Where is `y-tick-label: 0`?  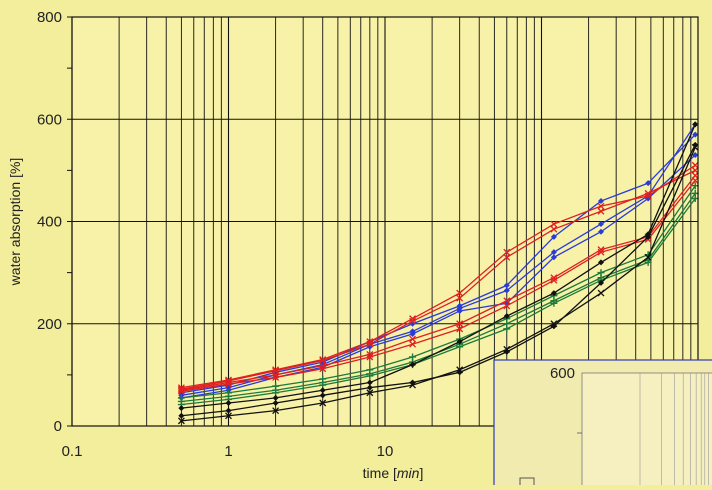 y-tick-label: 0 is located at coordinates (58, 426).